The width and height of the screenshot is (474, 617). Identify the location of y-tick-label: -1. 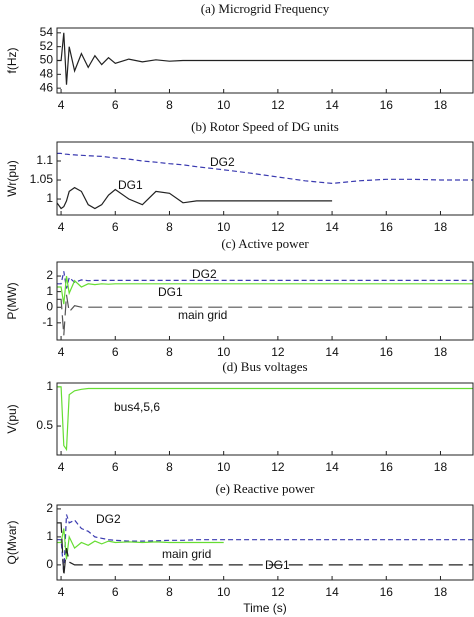
(47, 322).